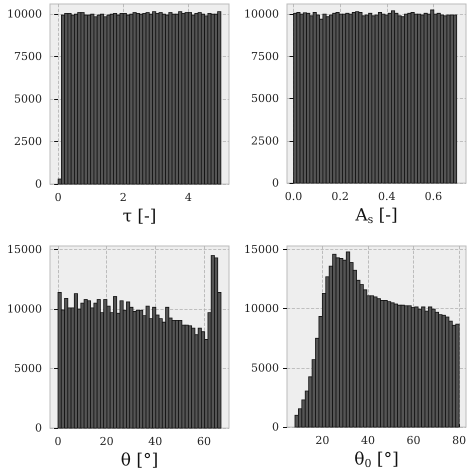 The width and height of the screenshot is (474, 474). Describe the element at coordinates (293, 197) in the screenshot. I see `x-tick-label: 0.0` at that location.